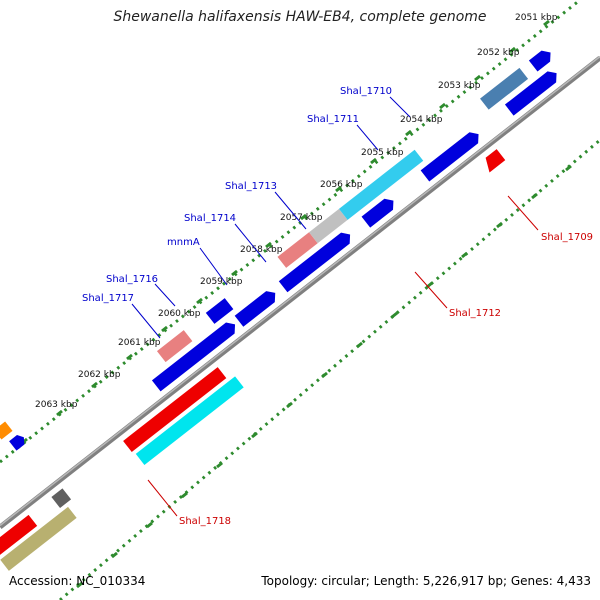  Describe the element at coordinates (108, 298) in the screenshot. I see `gene-label-shal-1717: Shal_1717` at that location.